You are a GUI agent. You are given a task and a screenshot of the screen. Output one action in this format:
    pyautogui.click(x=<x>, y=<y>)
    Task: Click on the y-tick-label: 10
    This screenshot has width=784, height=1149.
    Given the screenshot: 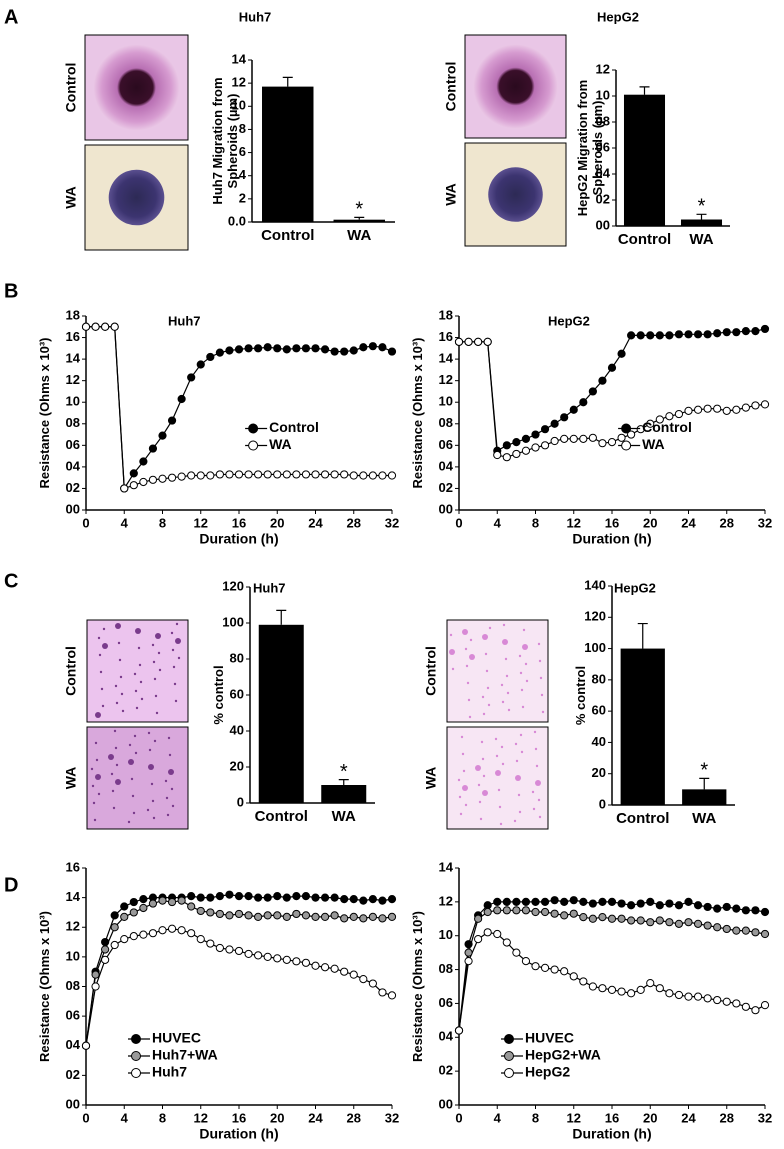 What is the action you would take?
    pyautogui.click(x=603, y=94)
    